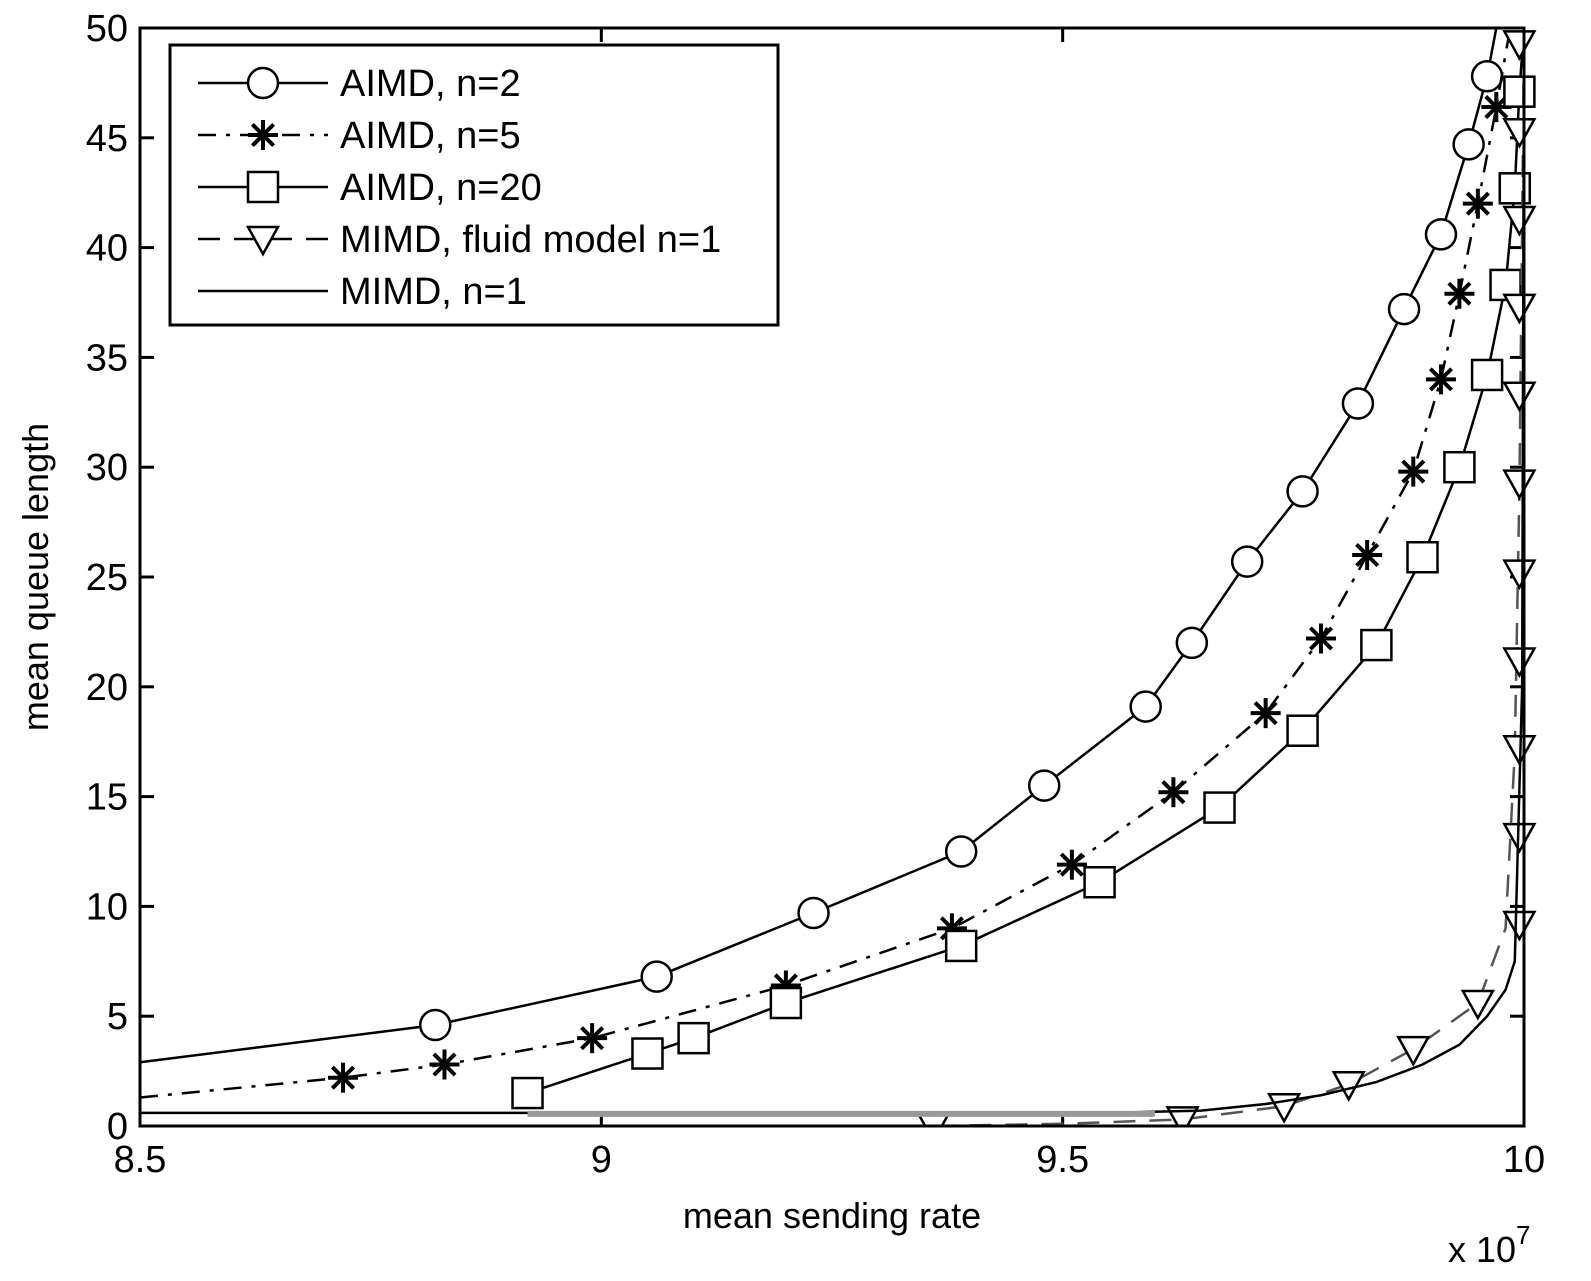  I want to click on x-tick-label: 10, so click(1524, 1160).